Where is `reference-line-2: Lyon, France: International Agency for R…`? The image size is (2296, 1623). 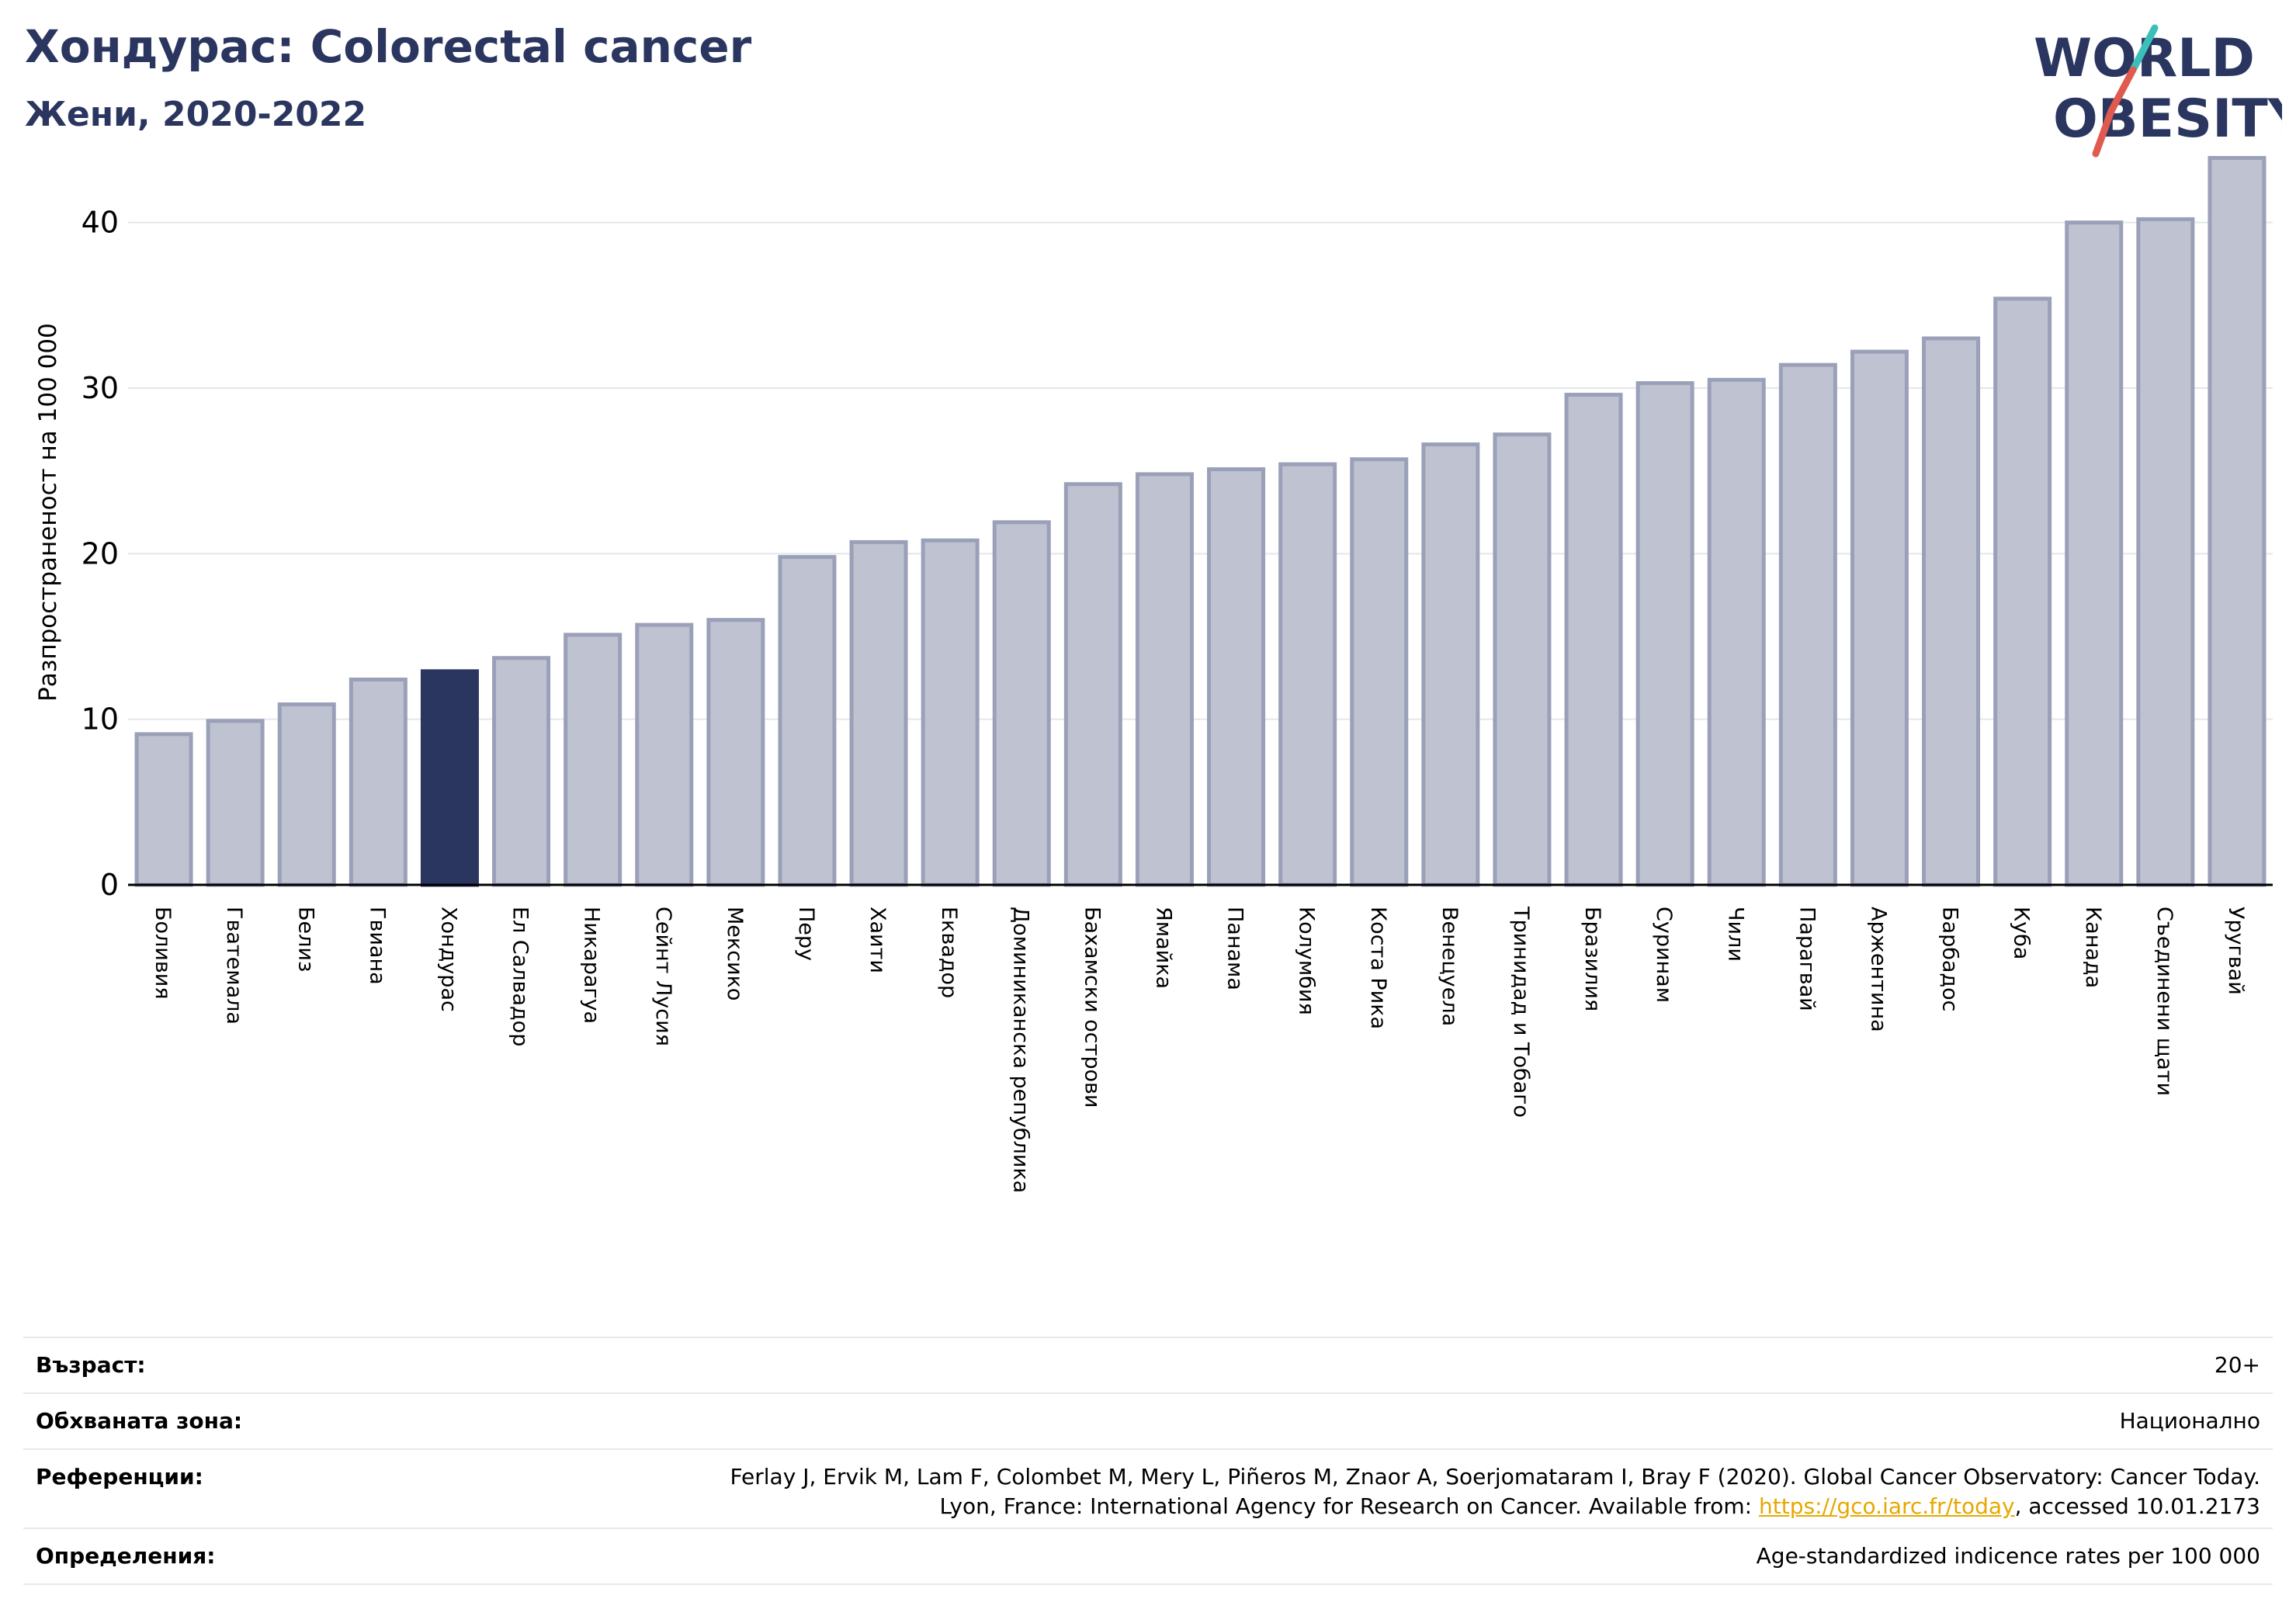 reference-line-2: Lyon, France: International Agency for R… is located at coordinates (1495, 1506).